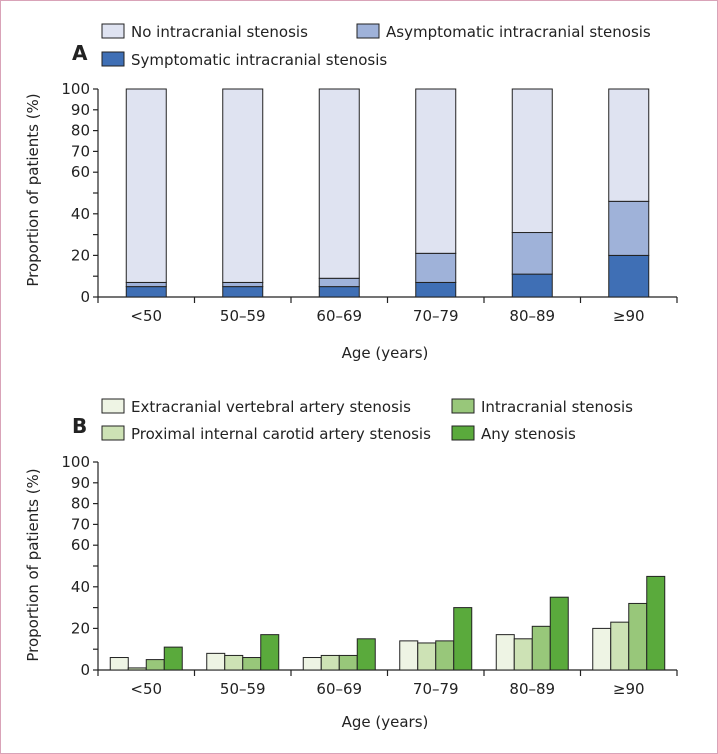  What do you see at coordinates (219, 32) in the screenshot?
I see `panel-a-legend-label-no-intracranial-stenosis: No intracranial stenosis` at bounding box center [219, 32].